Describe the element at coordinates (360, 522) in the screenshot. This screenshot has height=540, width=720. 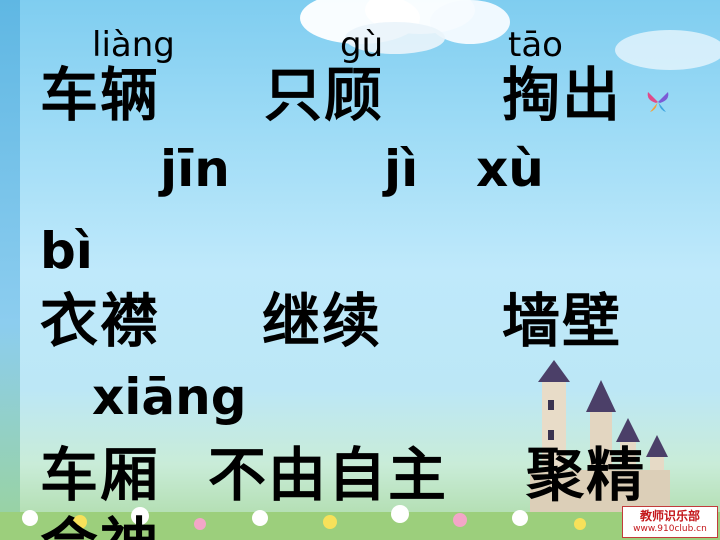
I see `flower-field` at that location.